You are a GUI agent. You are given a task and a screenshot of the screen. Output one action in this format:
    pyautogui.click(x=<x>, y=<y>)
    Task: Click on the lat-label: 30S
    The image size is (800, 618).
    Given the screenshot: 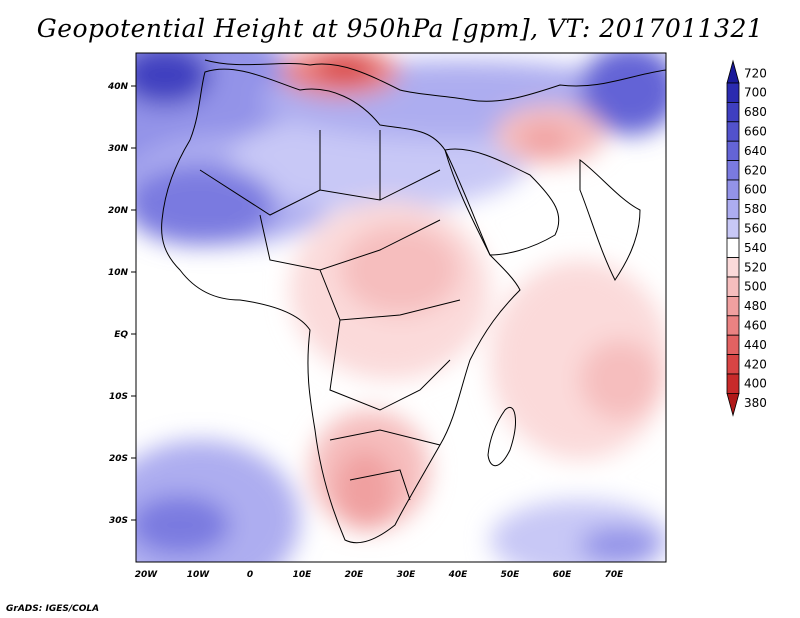 What is the action you would take?
    pyautogui.click(x=118, y=521)
    